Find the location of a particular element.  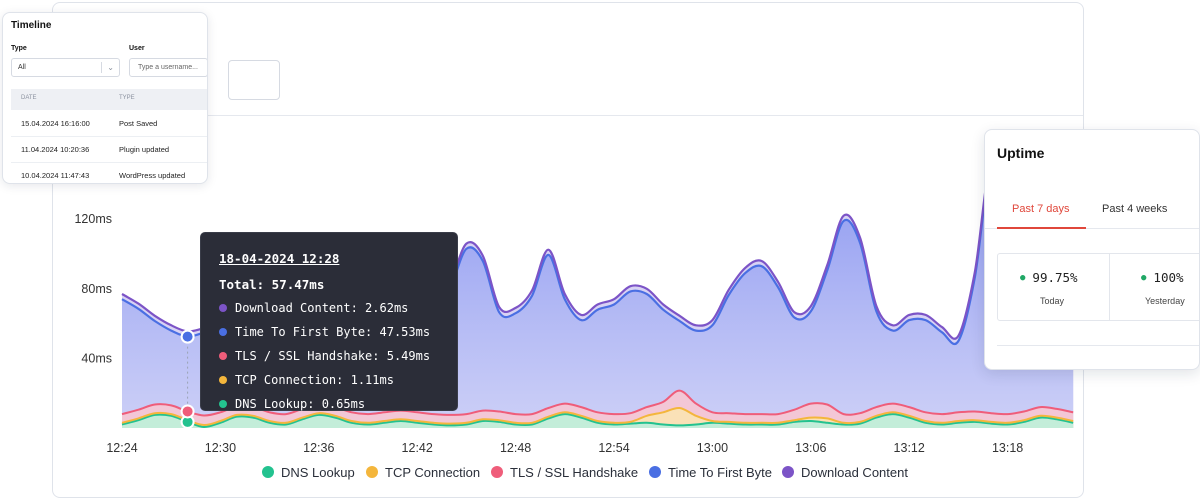

tooltip-row: DNS Lookup: 0.65ms is located at coordinates (292, 404).